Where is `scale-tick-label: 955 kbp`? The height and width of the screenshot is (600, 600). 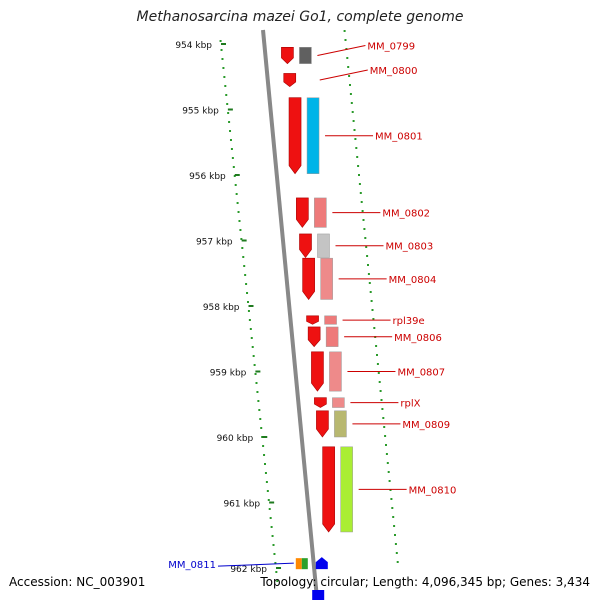
scale-tick-label: 955 kbp is located at coordinates (200, 112).